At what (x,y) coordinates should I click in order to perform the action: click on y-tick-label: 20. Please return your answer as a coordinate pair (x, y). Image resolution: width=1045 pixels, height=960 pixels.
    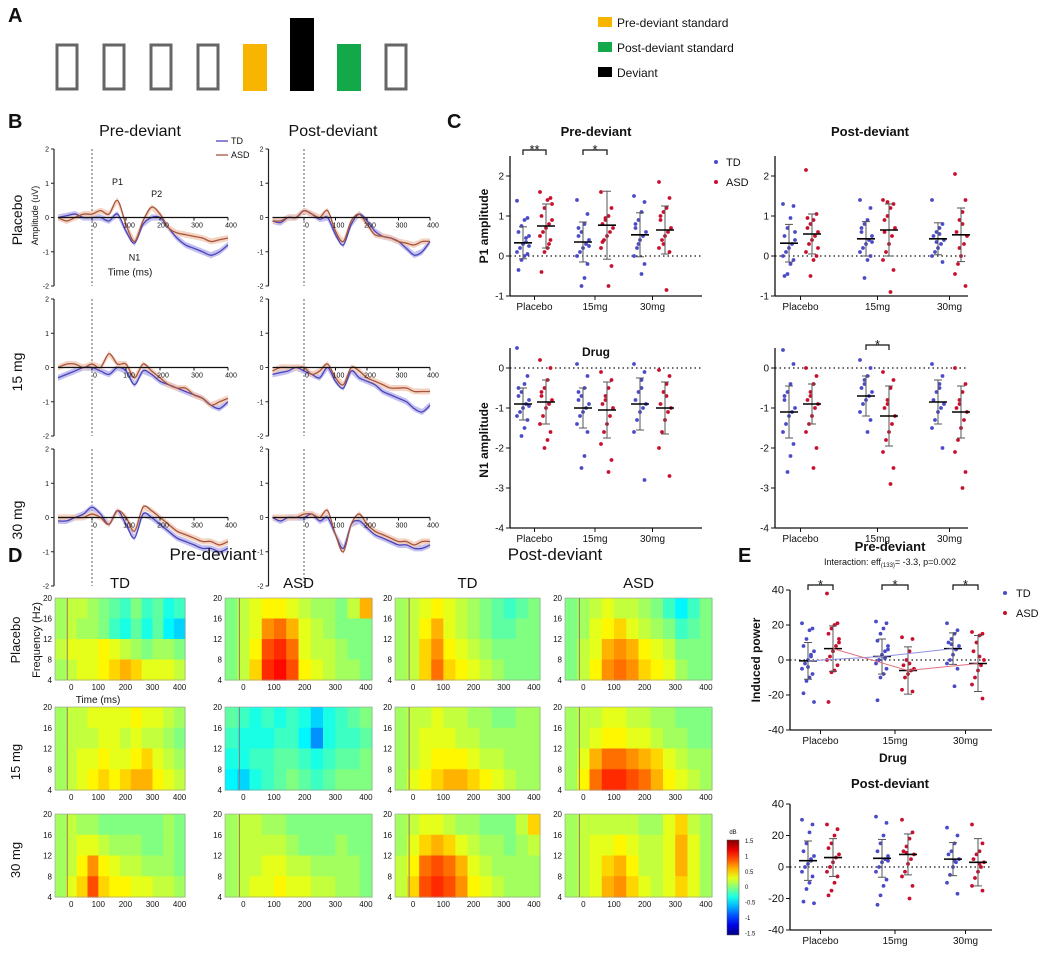
    Looking at the image, I should click on (557, 707).